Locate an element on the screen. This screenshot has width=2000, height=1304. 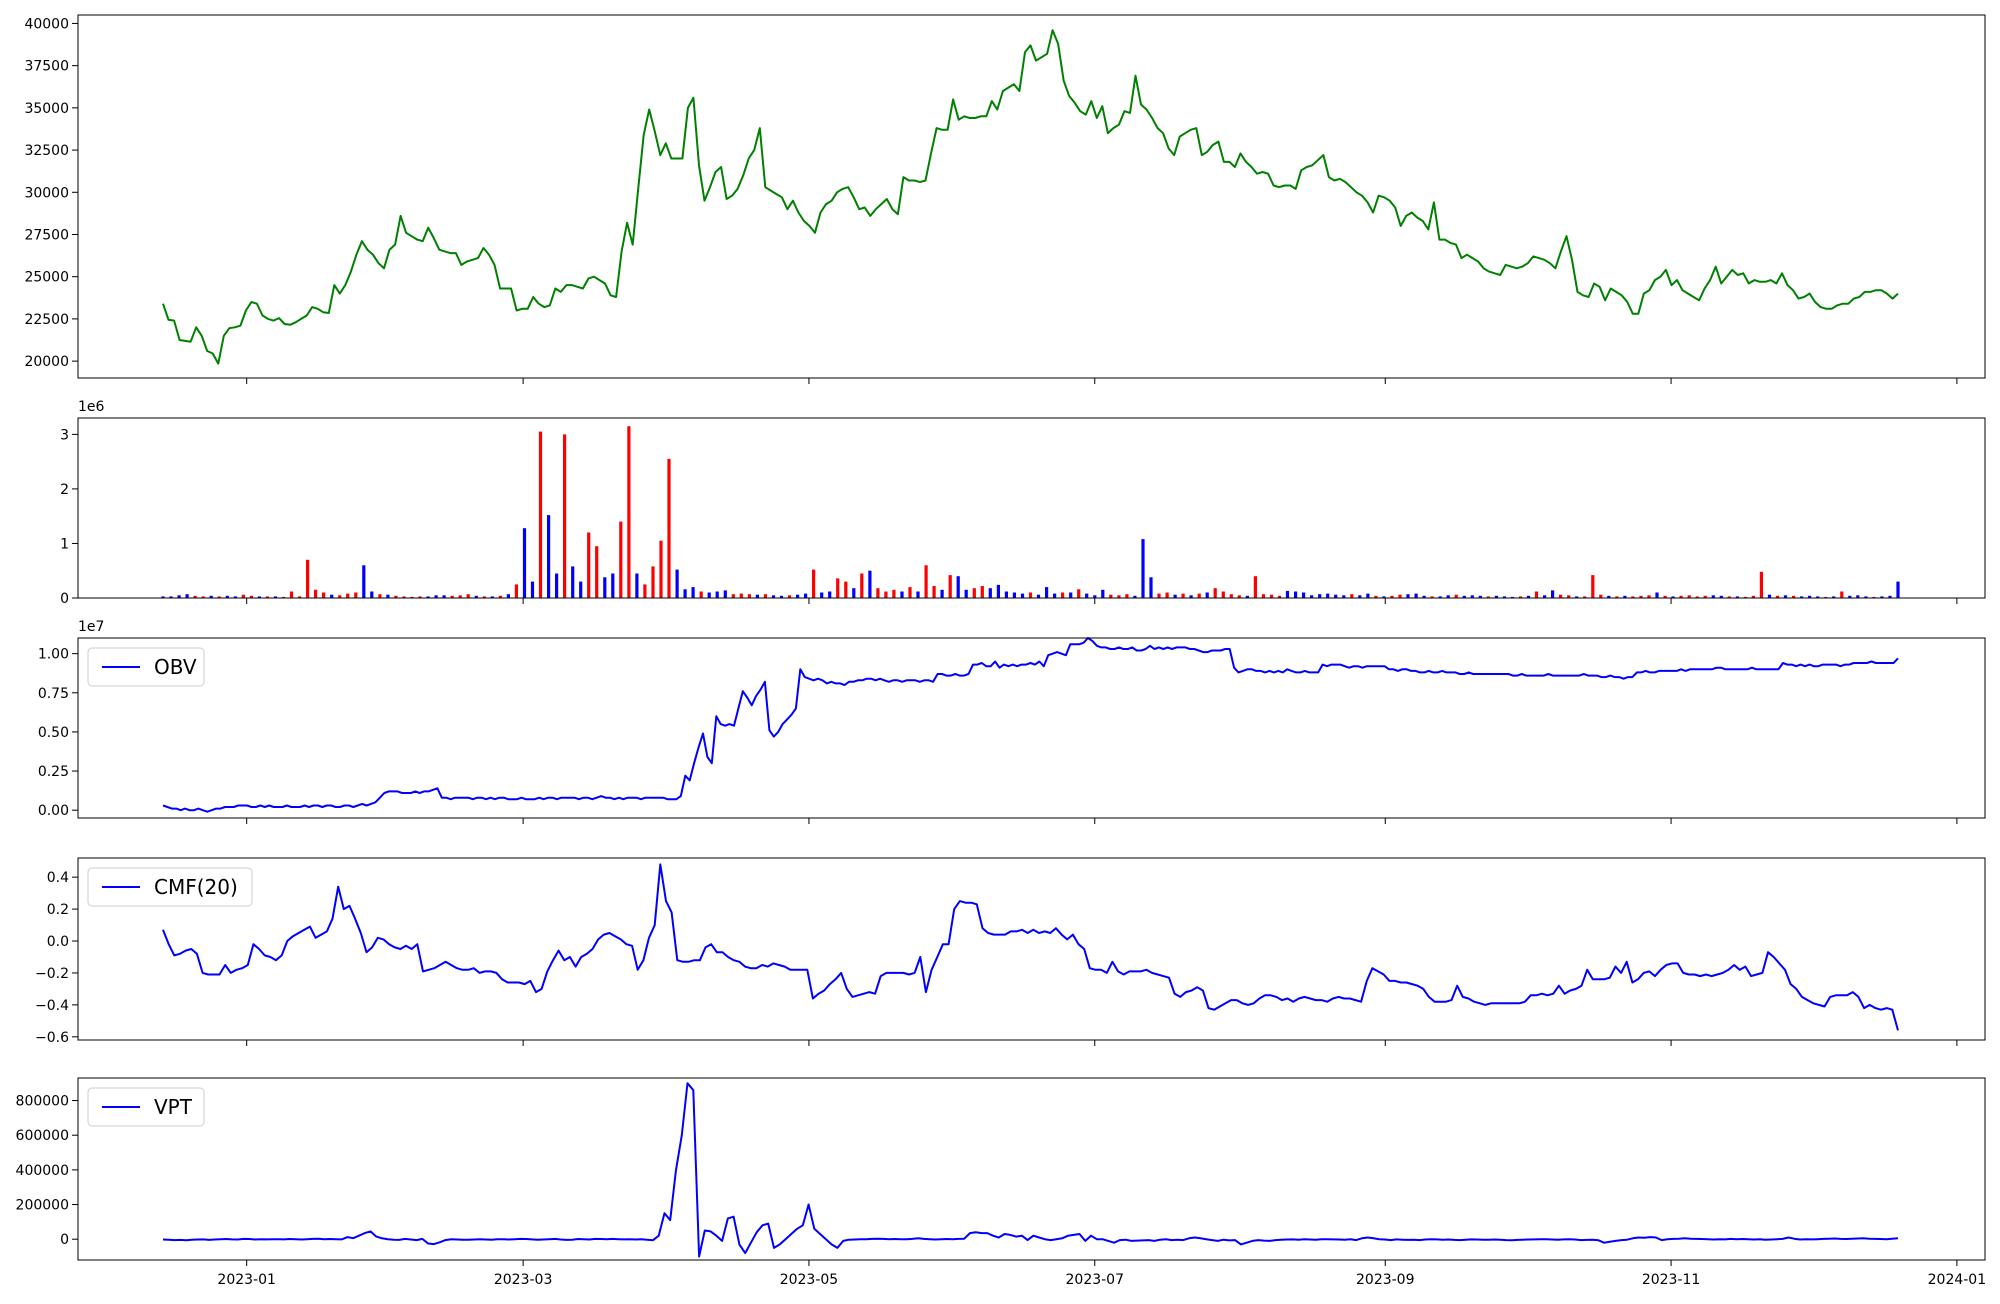
y-tick-label: 30000 is located at coordinates (46, 193).